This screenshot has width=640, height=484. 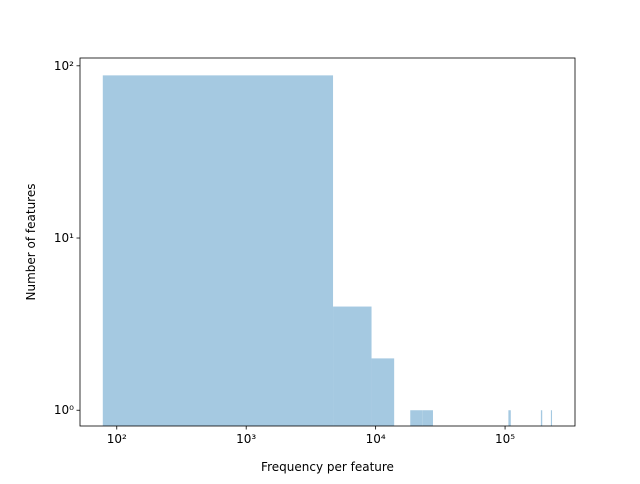 I want to click on y-tick-label: 10², so click(x=64, y=66).